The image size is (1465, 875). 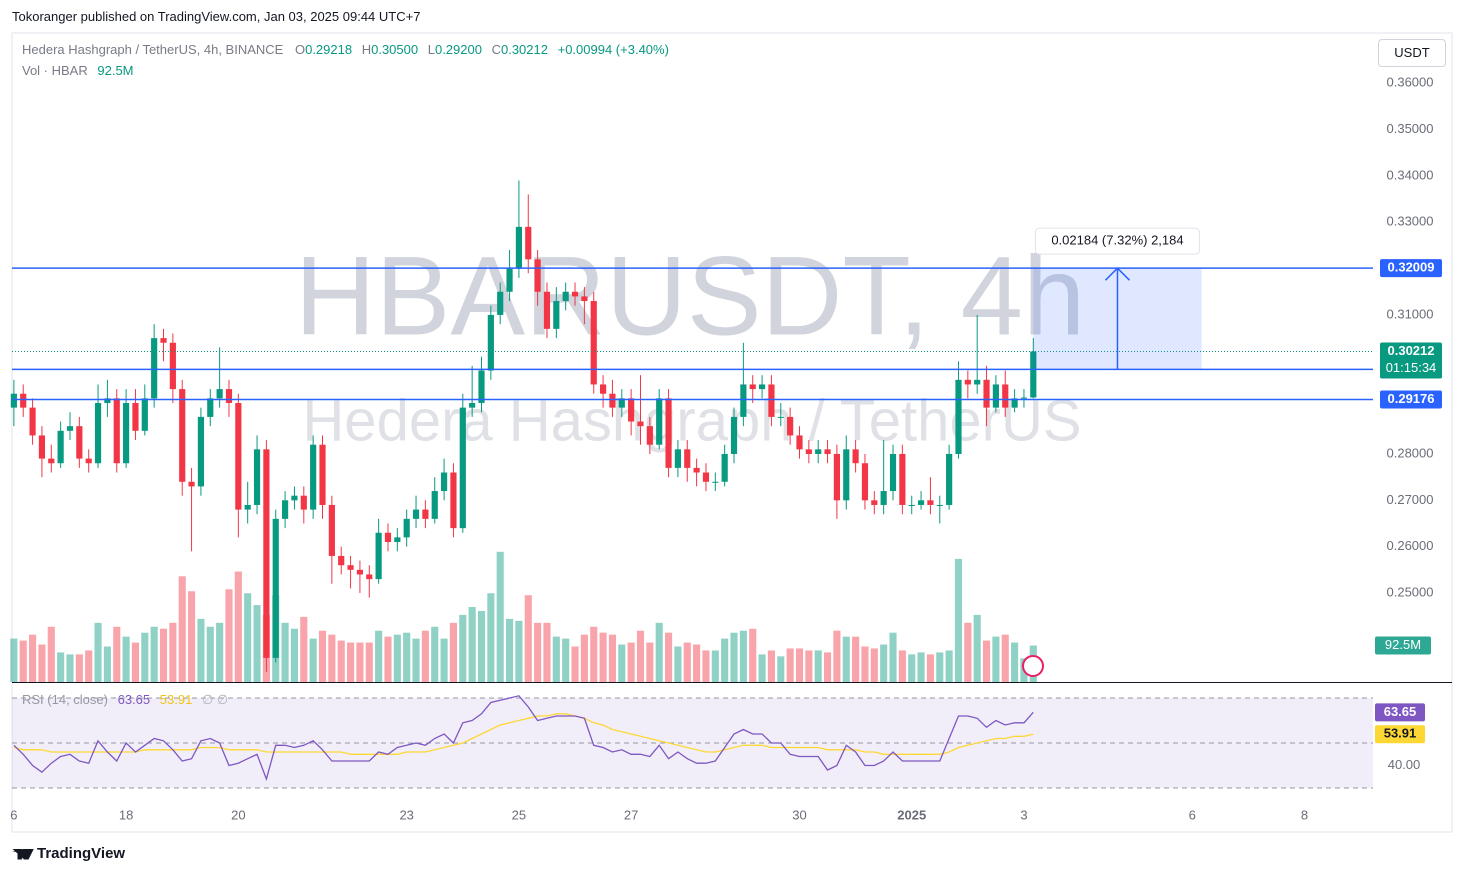 I want to click on legend-value: 0.30500, so click(x=394, y=49).